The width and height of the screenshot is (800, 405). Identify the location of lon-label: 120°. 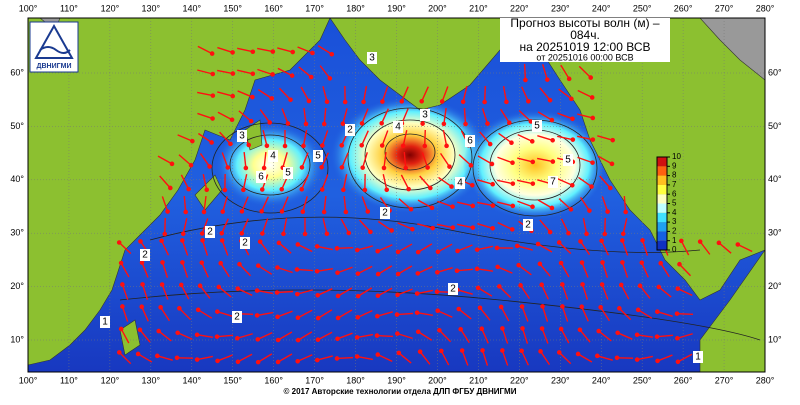
(110, 380).